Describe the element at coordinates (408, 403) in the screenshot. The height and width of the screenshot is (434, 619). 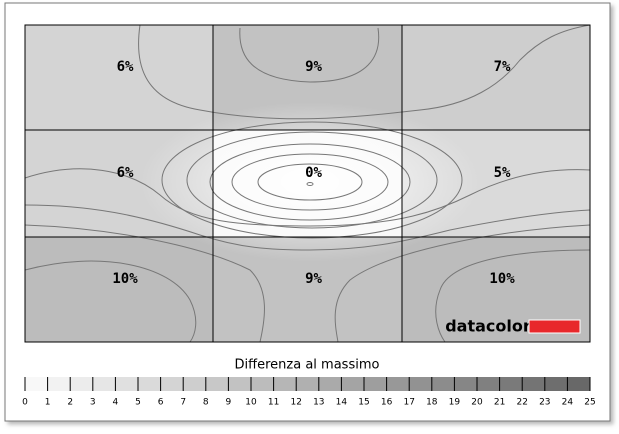
I see `colorbar-tick-label: 17` at that location.